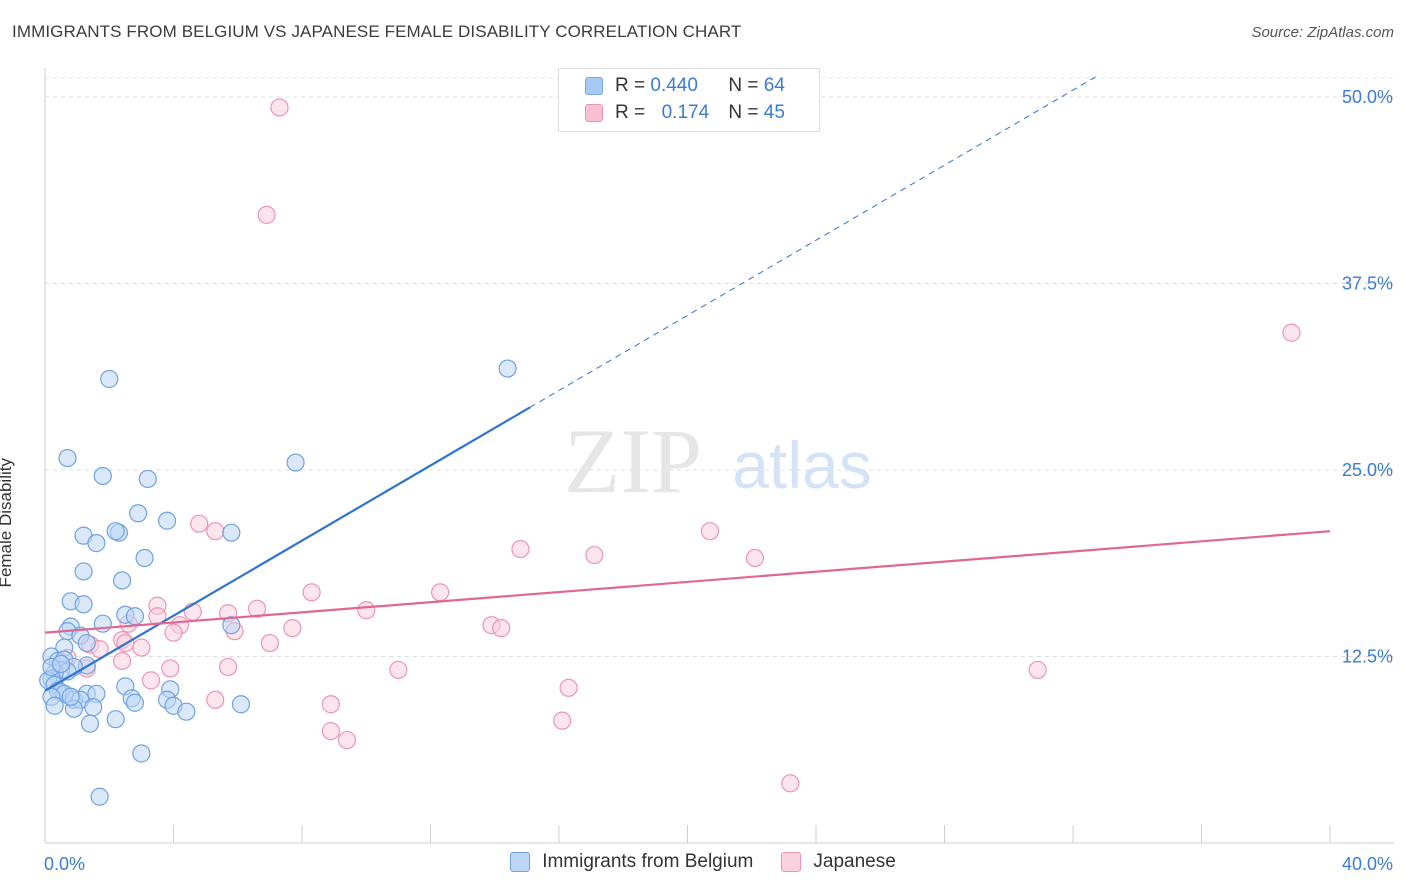 Image resolution: width=1406 pixels, height=892 pixels. I want to click on trend-line-belgium, so click(287, 549).